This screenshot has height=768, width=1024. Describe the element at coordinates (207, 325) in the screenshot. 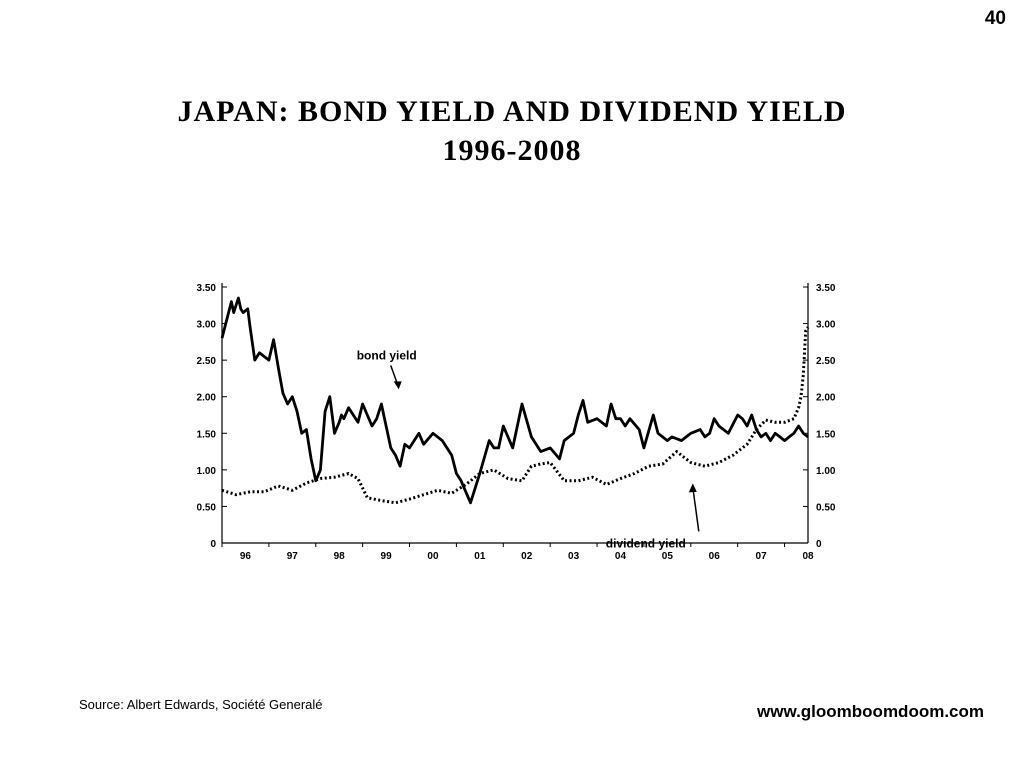

I see `y-tick-label-left: 3.00` at that location.